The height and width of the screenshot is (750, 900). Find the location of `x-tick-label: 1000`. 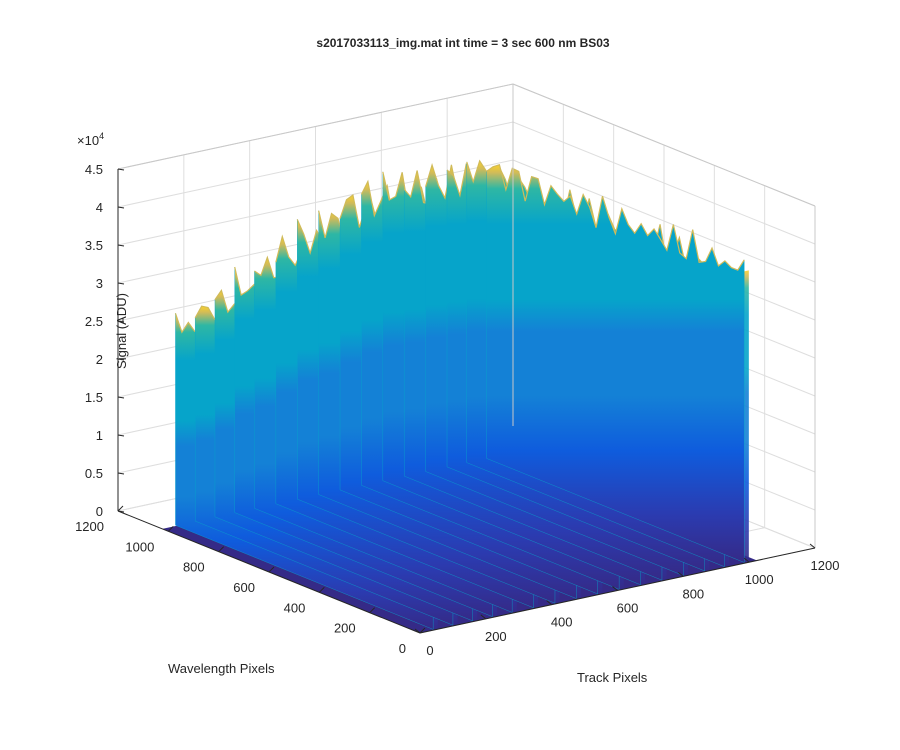

x-tick-label: 1000 is located at coordinates (759, 579).